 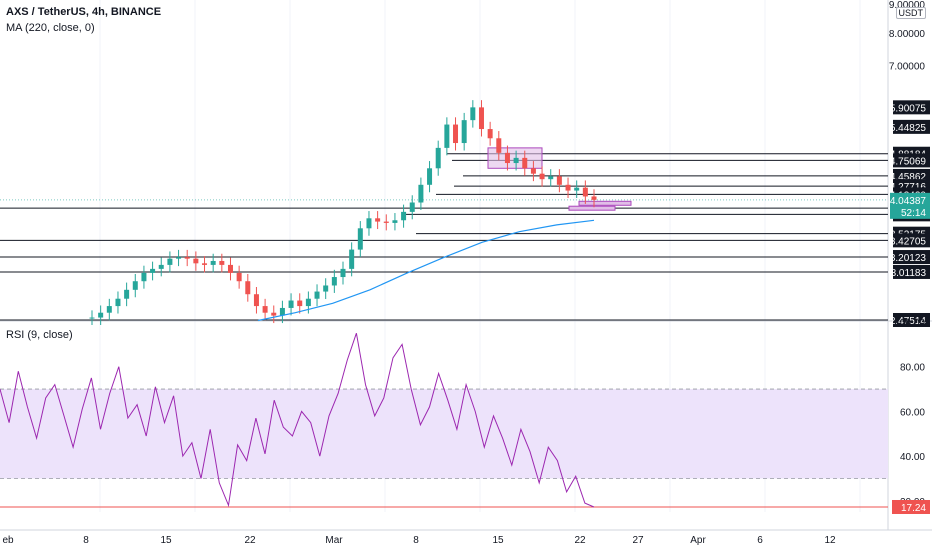 I want to click on rsi-axis-label: 100.00, so click(x=909, y=323).